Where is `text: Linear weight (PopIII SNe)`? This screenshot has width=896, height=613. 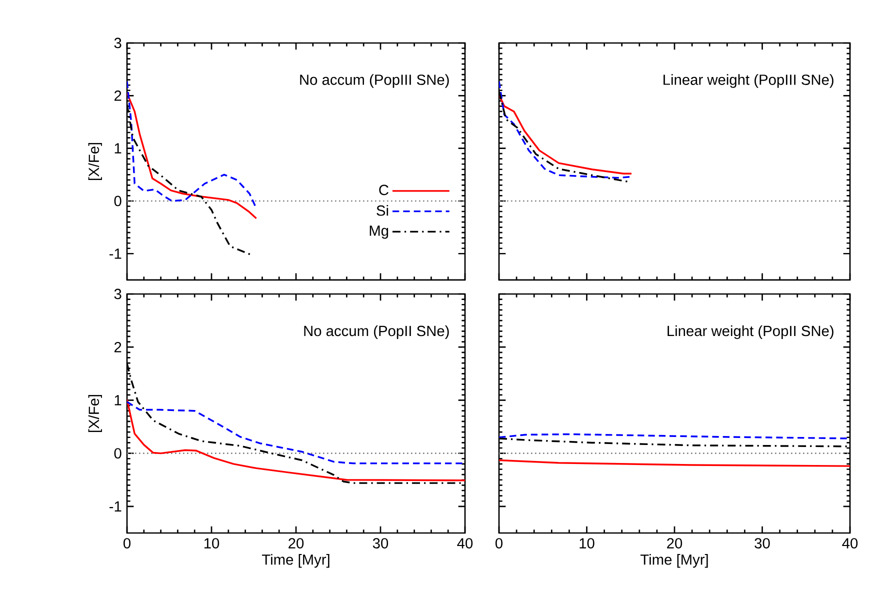
text: Linear weight (PopIII SNe) is located at coordinates (749, 81).